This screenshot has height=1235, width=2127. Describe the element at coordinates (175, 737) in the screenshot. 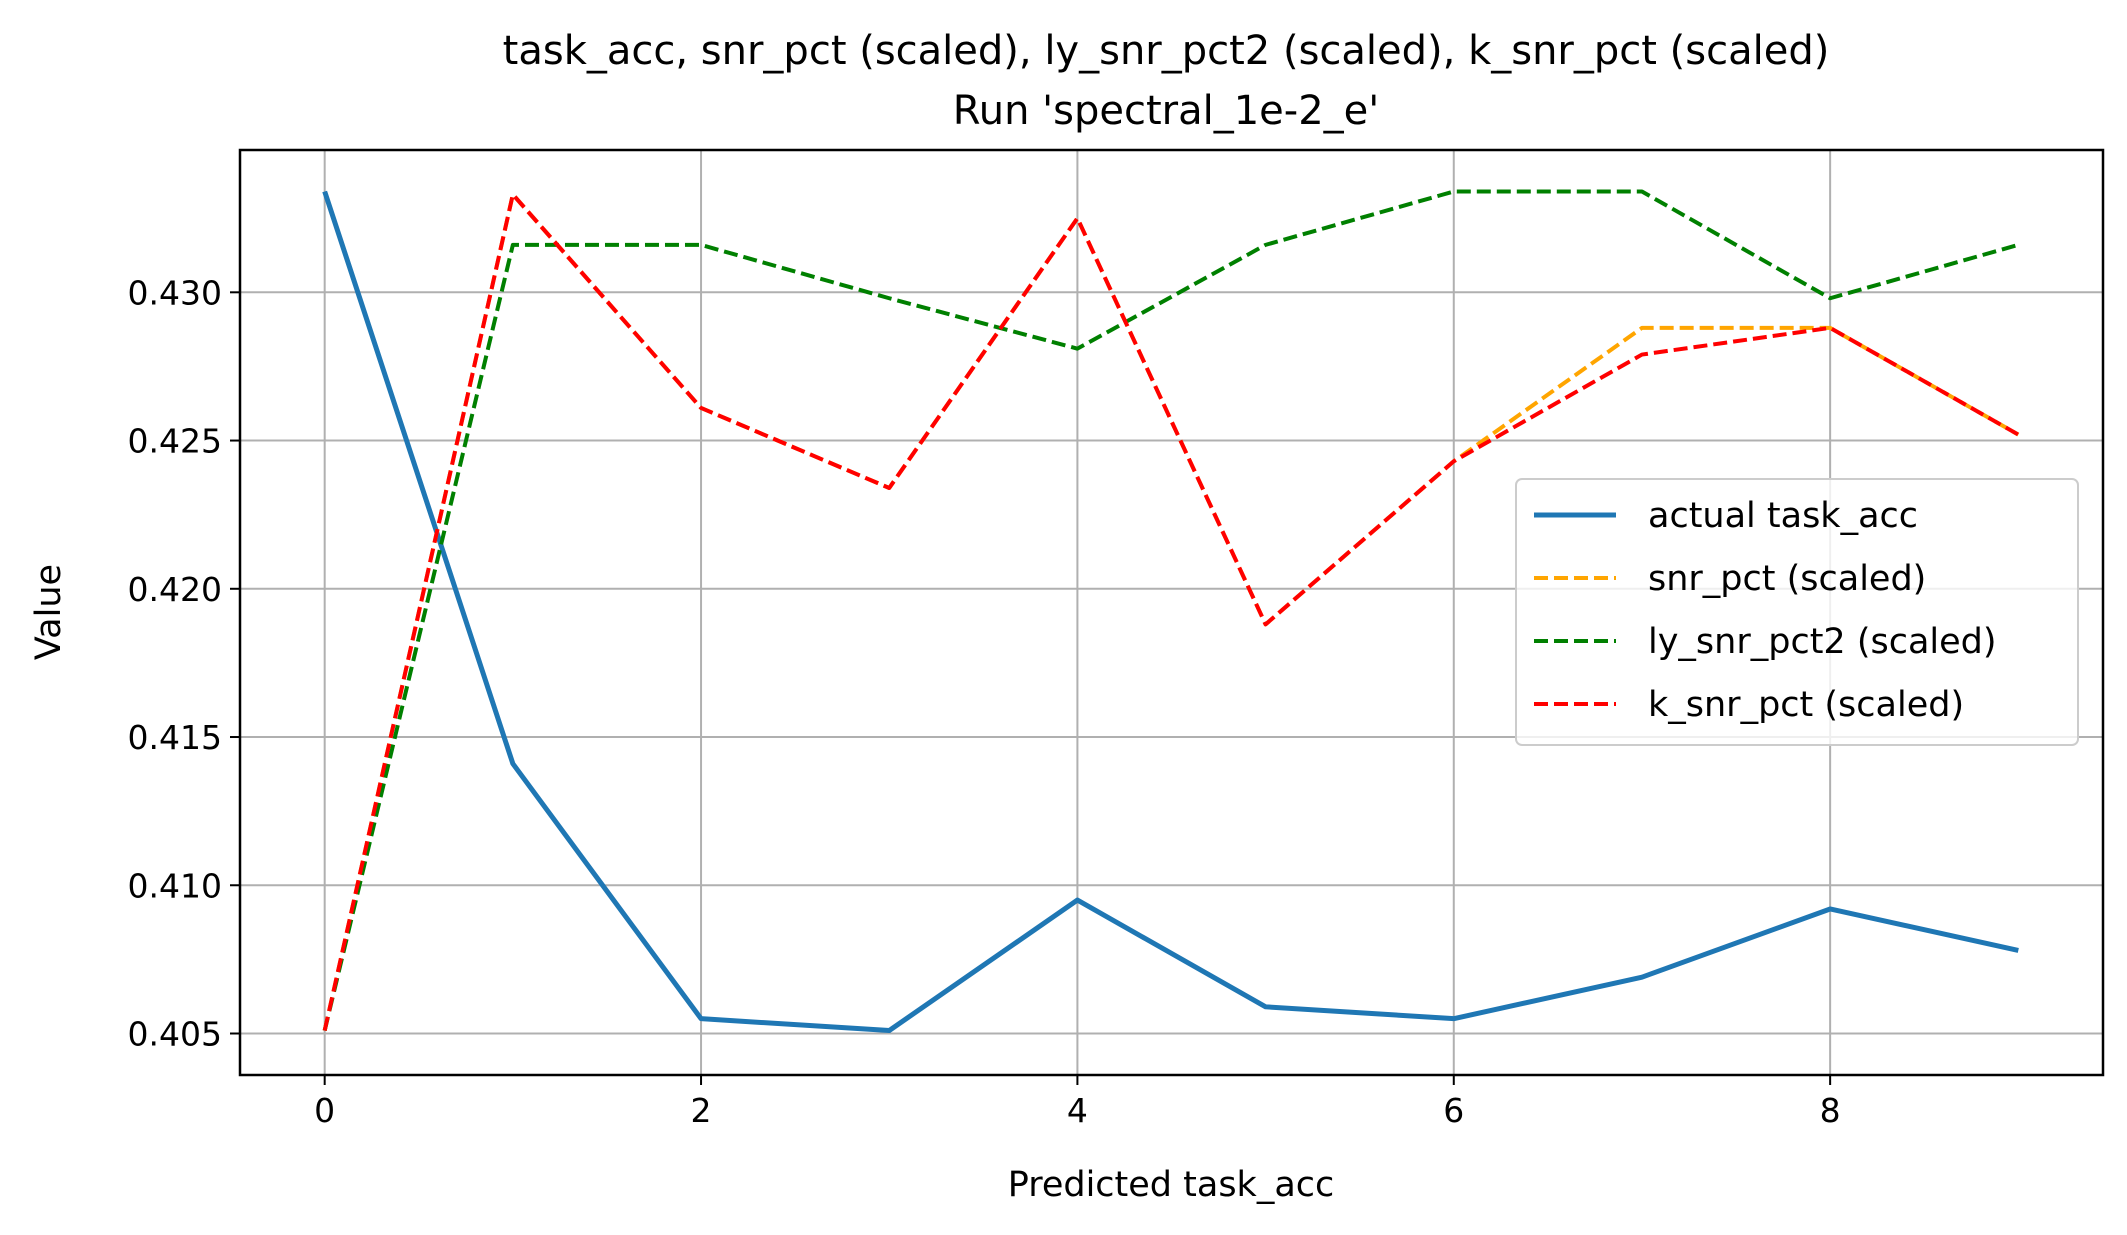

I see `y-tick-label: 0.415` at that location.